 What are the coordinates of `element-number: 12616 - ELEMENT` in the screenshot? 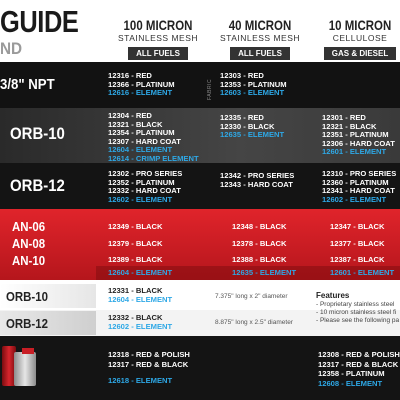 It's located at (140, 93).